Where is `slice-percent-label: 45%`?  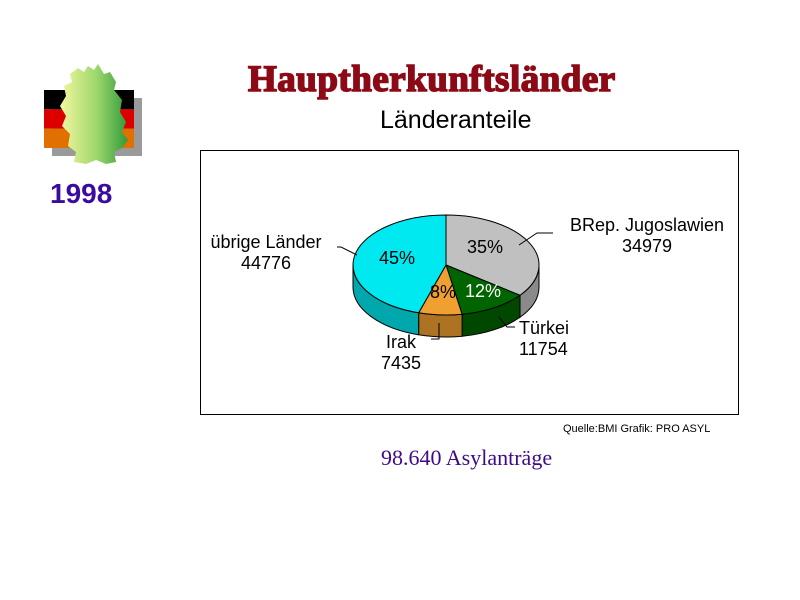 slice-percent-label: 45% is located at coordinates (397, 258).